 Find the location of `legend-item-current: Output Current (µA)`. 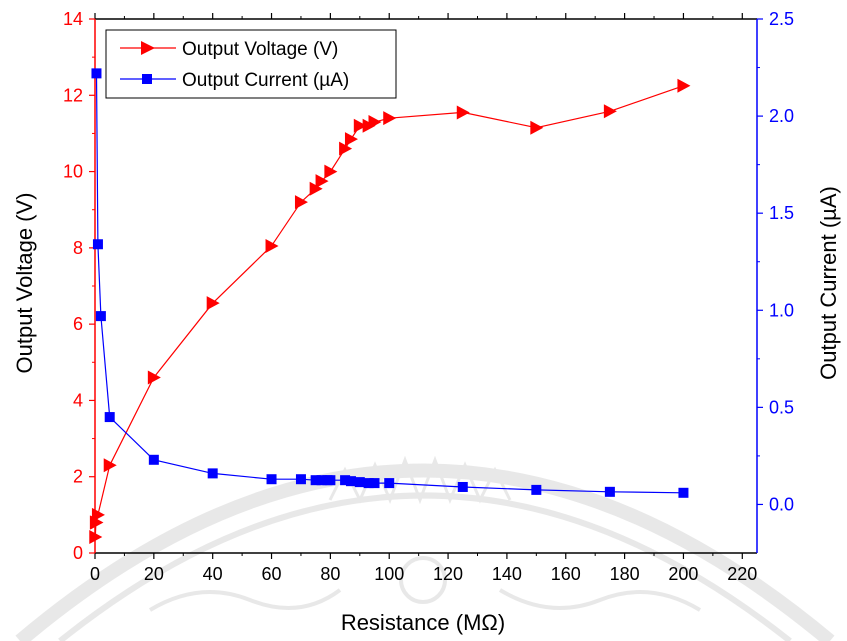

legend-item-current: Output Current (µA) is located at coordinates (234, 80).